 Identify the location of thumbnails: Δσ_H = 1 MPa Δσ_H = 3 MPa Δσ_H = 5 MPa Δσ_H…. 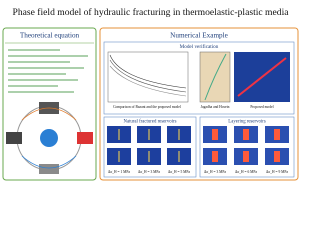
(198, 150).